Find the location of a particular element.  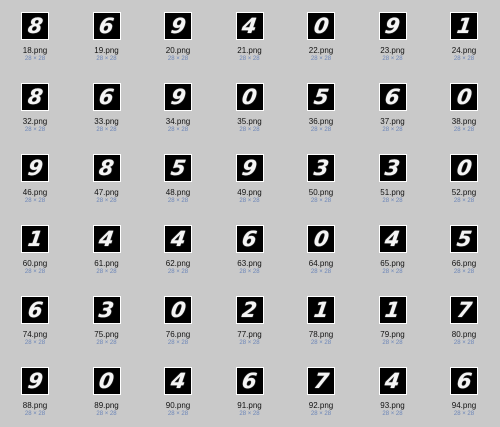

file-name: 36.png is located at coordinates (321, 121).